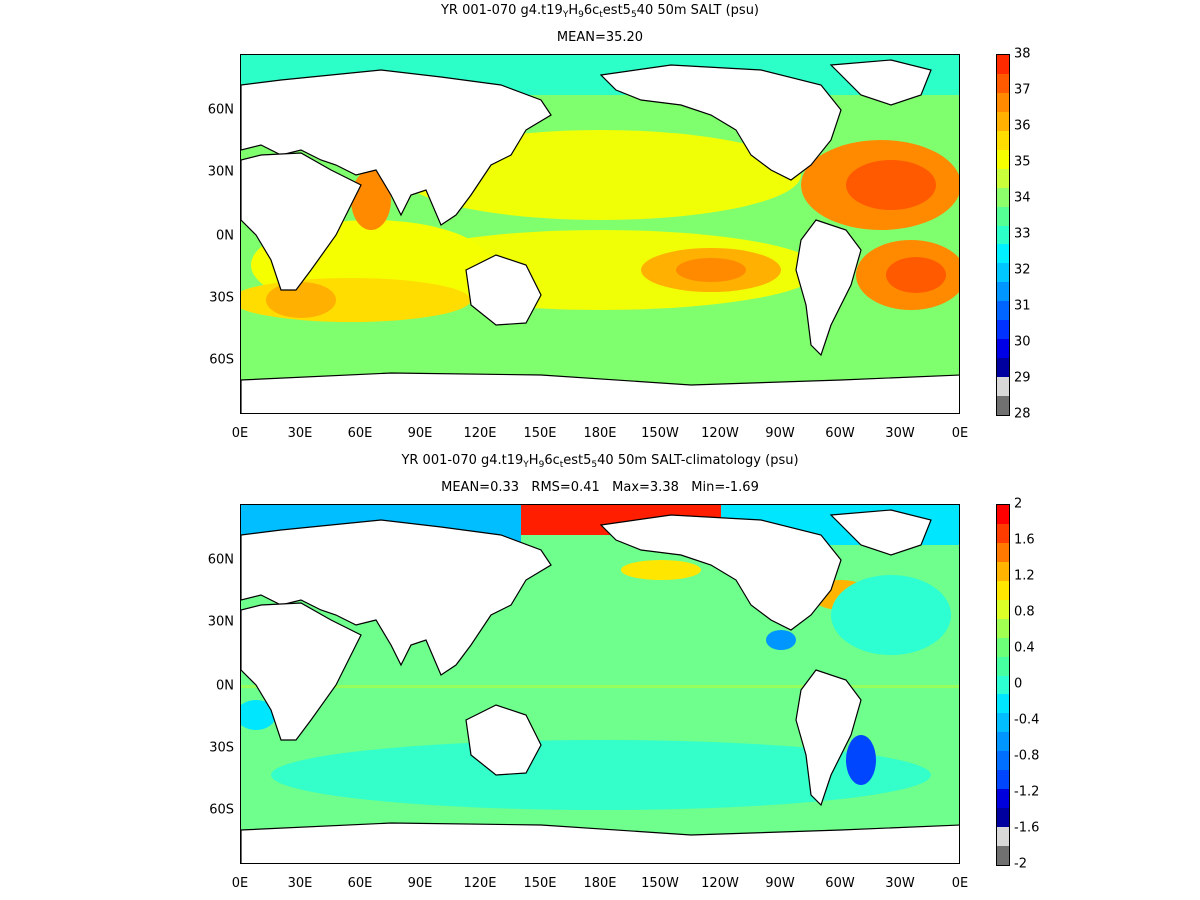  I want to click on lon-label: 120E, so click(480, 433).